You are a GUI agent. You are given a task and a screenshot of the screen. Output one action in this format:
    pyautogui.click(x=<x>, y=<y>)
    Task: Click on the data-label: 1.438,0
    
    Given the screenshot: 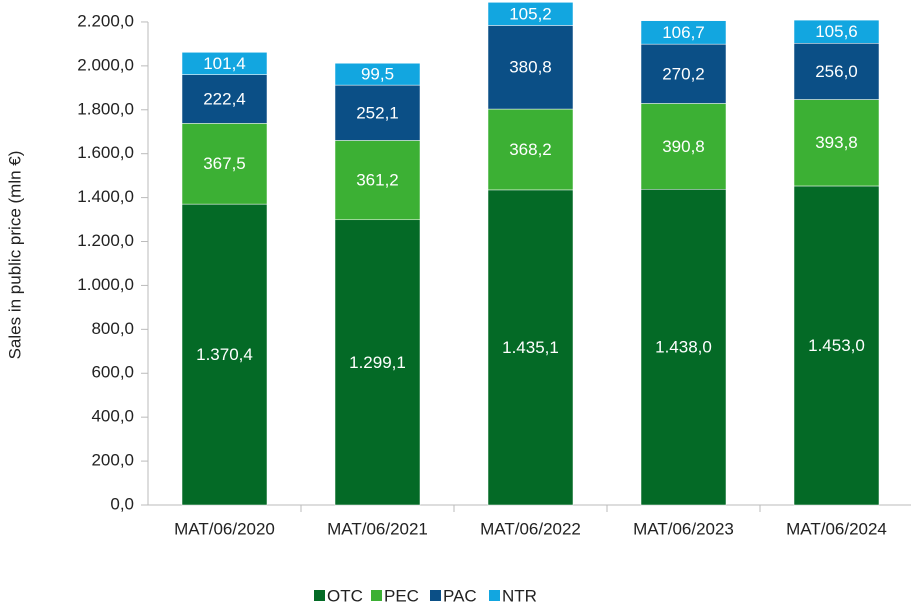 What is the action you would take?
    pyautogui.click(x=683, y=347)
    